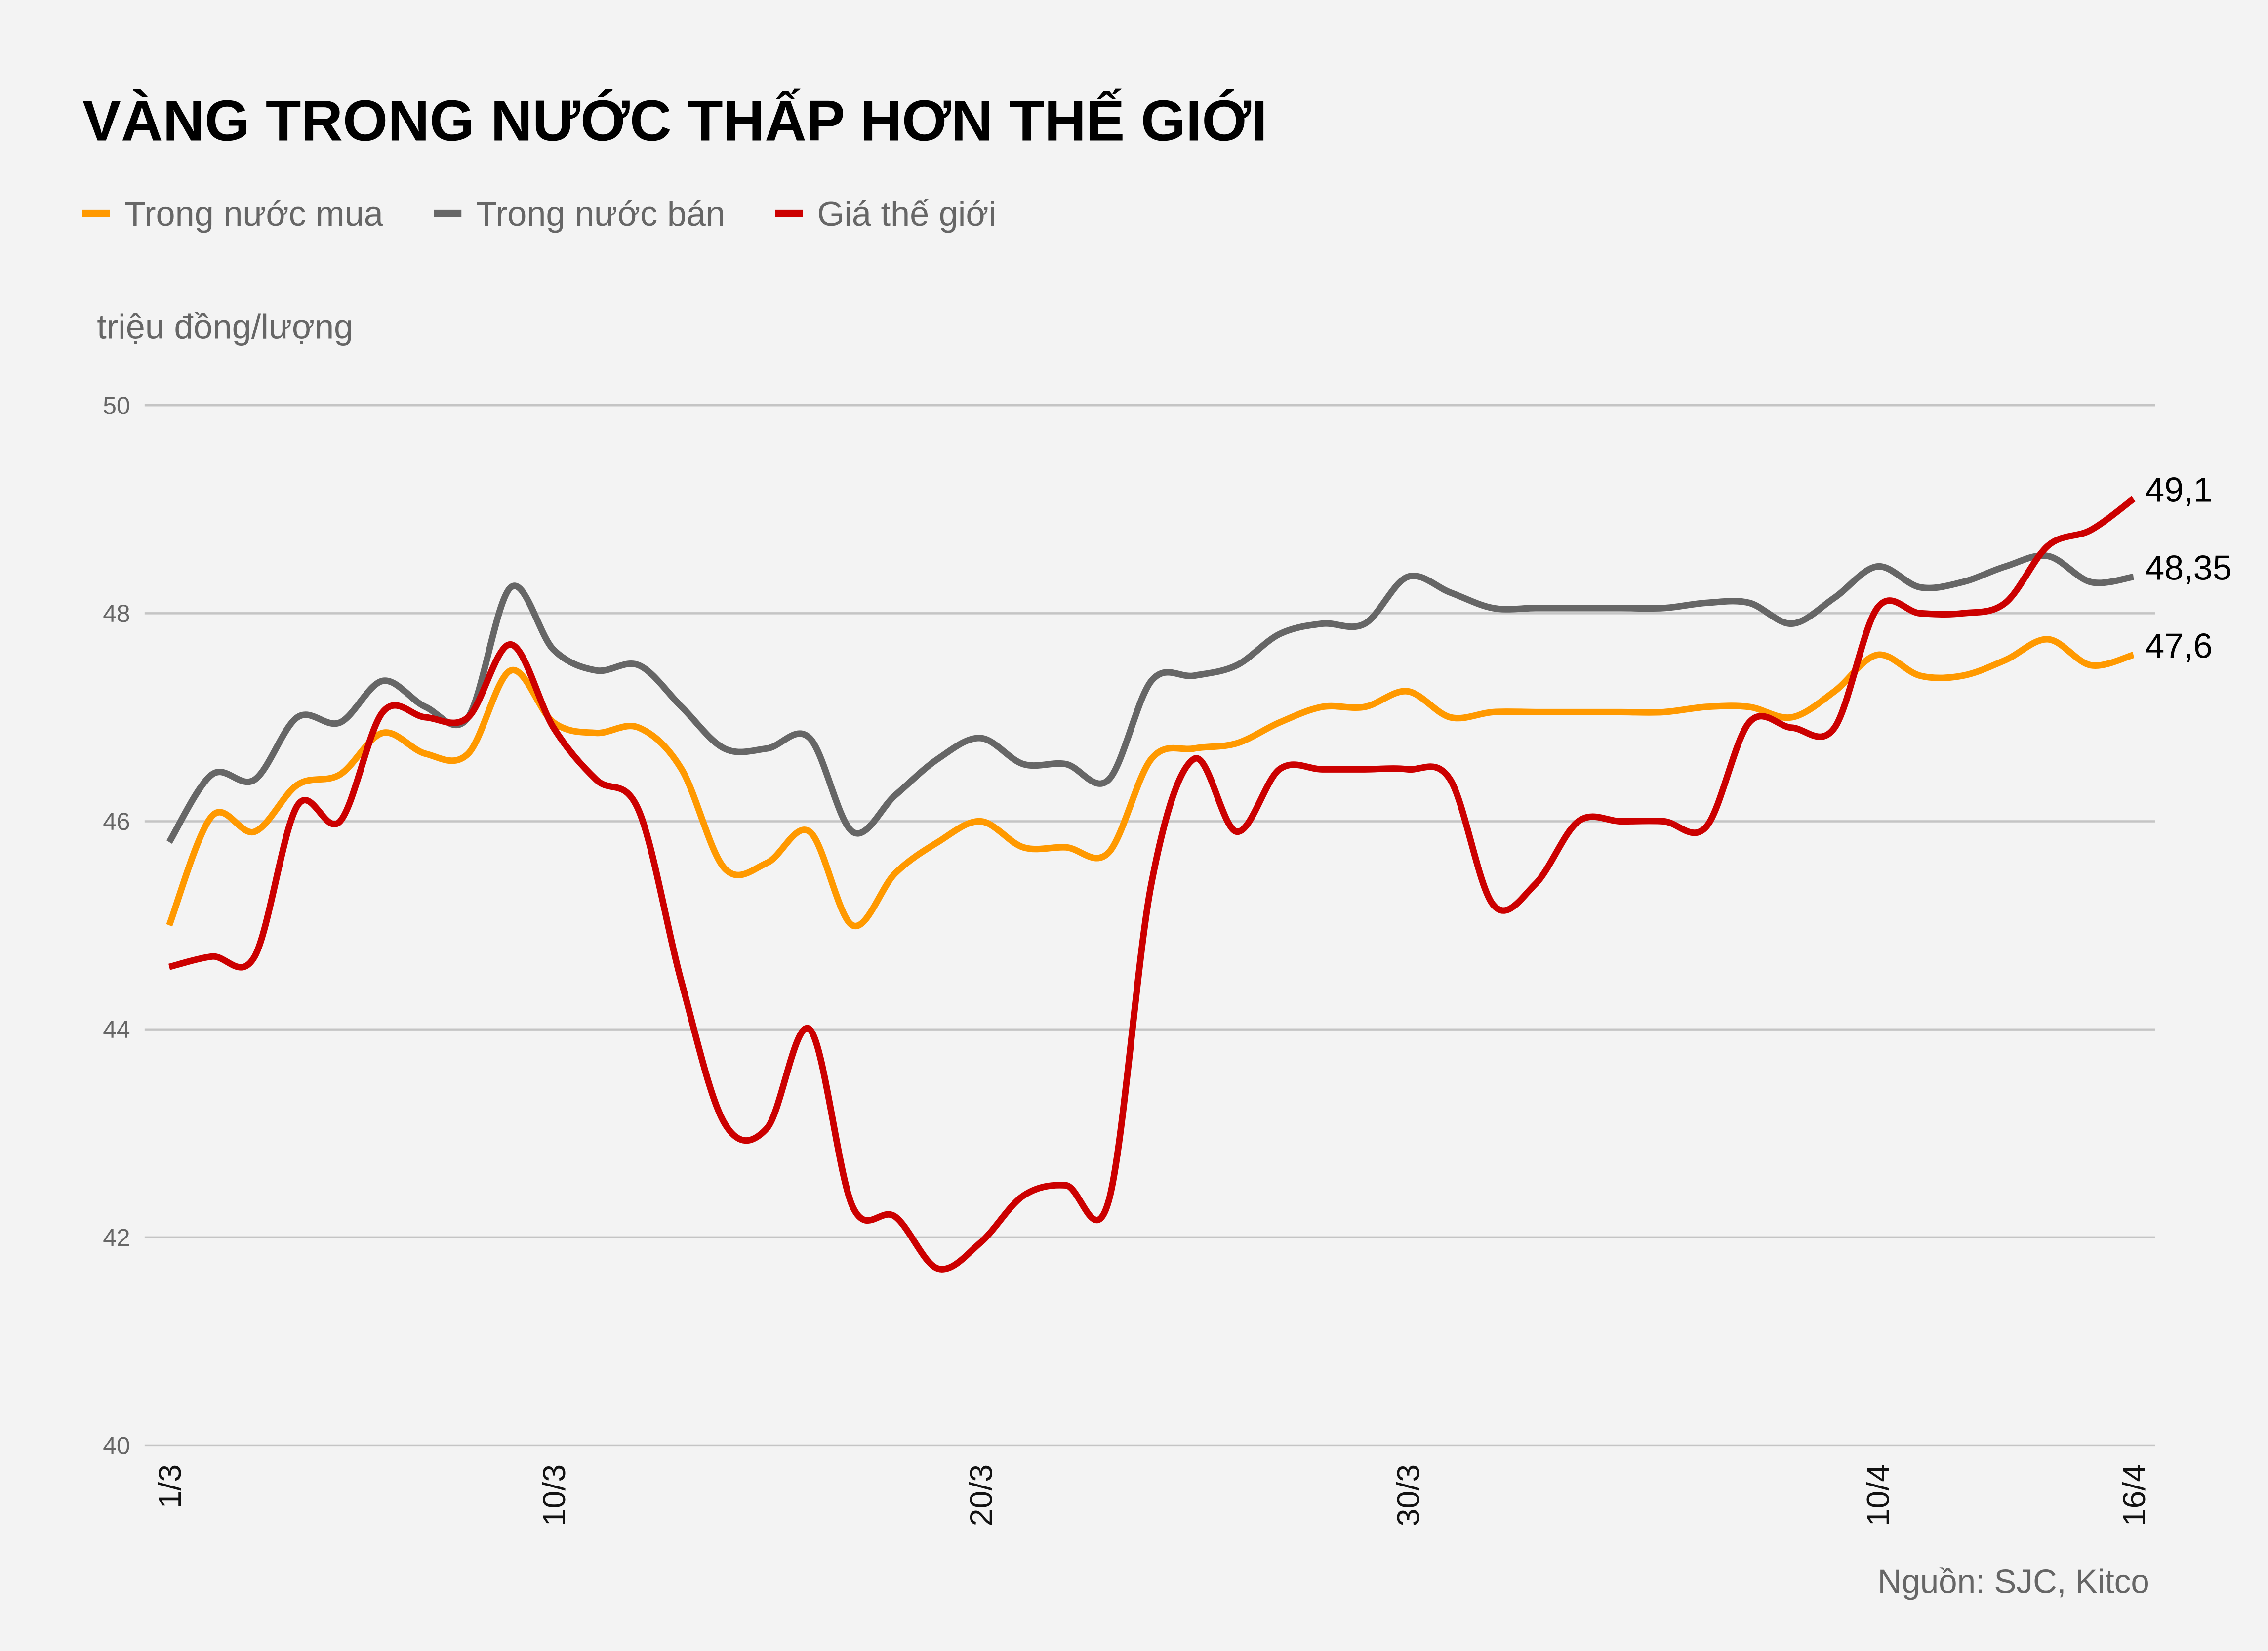 This screenshot has width=2268, height=1651. What do you see at coordinates (2179, 489) in the screenshot?
I see `end-value-label: 49,1` at bounding box center [2179, 489].